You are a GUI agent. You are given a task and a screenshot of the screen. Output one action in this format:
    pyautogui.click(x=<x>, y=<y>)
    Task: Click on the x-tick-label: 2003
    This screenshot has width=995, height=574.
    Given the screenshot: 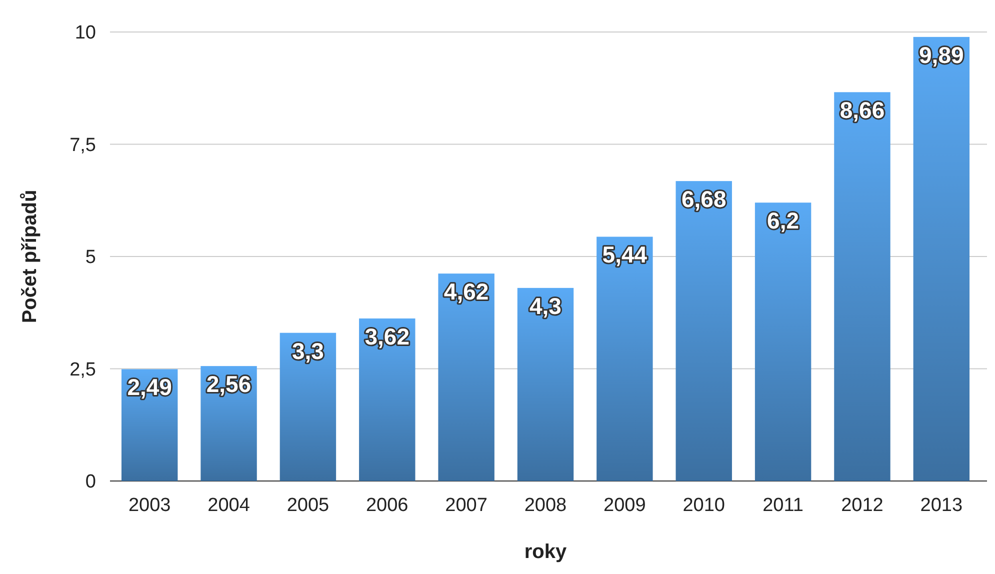 What is the action you would take?
    pyautogui.click(x=149, y=505)
    